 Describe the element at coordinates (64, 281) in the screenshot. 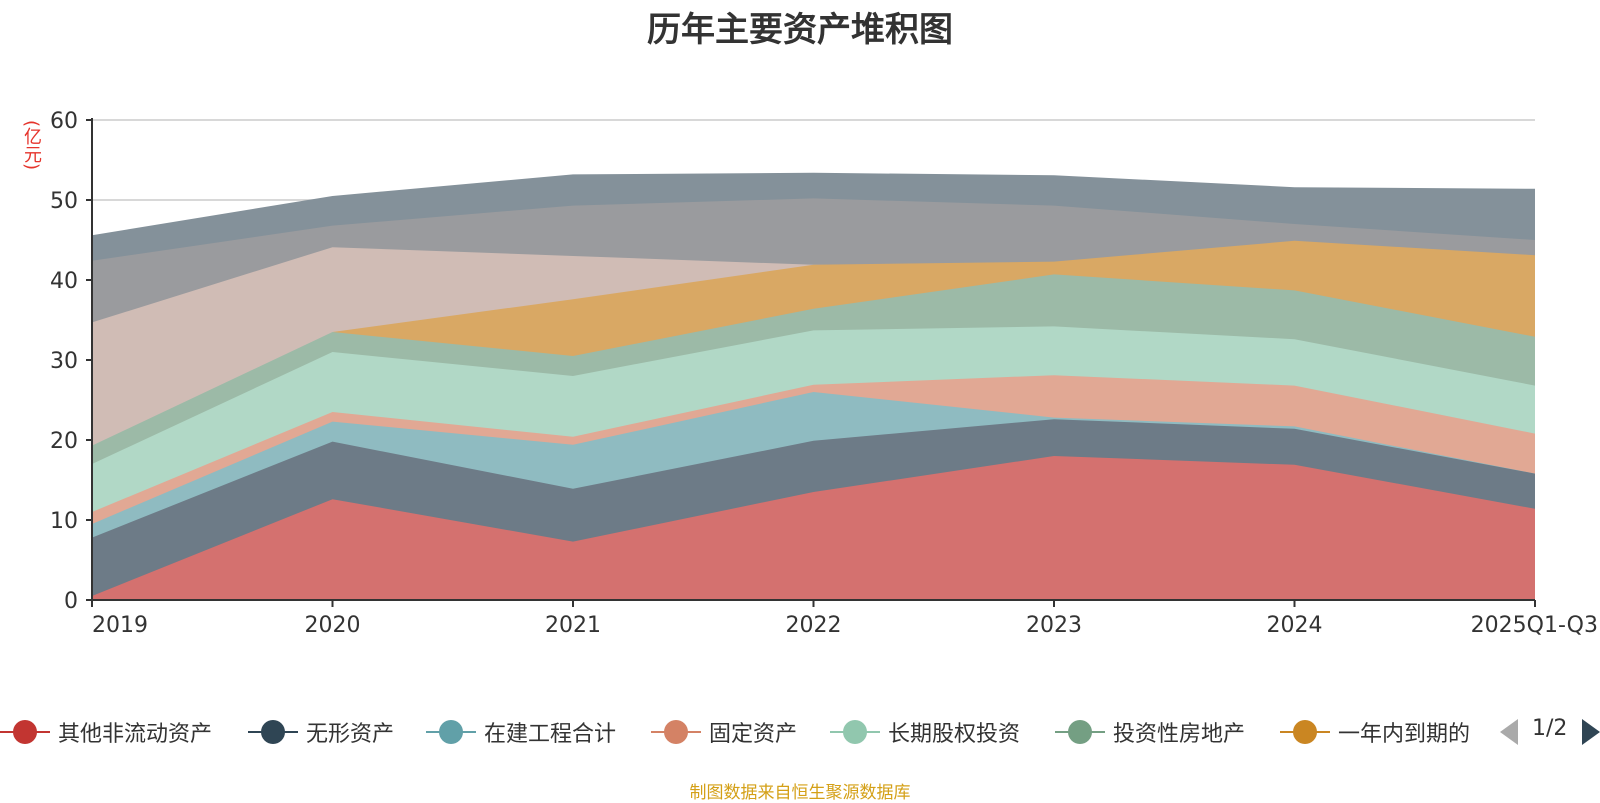

I see `y-tick-label-40: 40` at that location.